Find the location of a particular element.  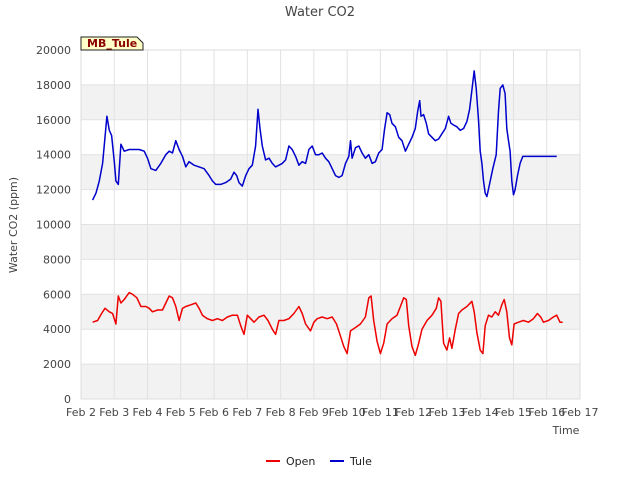

x-tick-label: Feb 2 is located at coordinates (81, 412).